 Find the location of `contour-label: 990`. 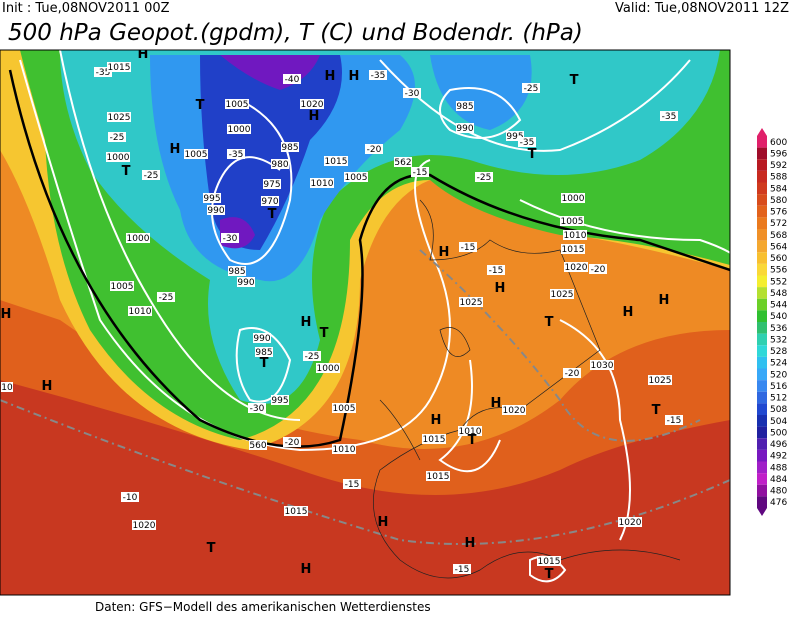

contour-label: 990 is located at coordinates (464, 129).